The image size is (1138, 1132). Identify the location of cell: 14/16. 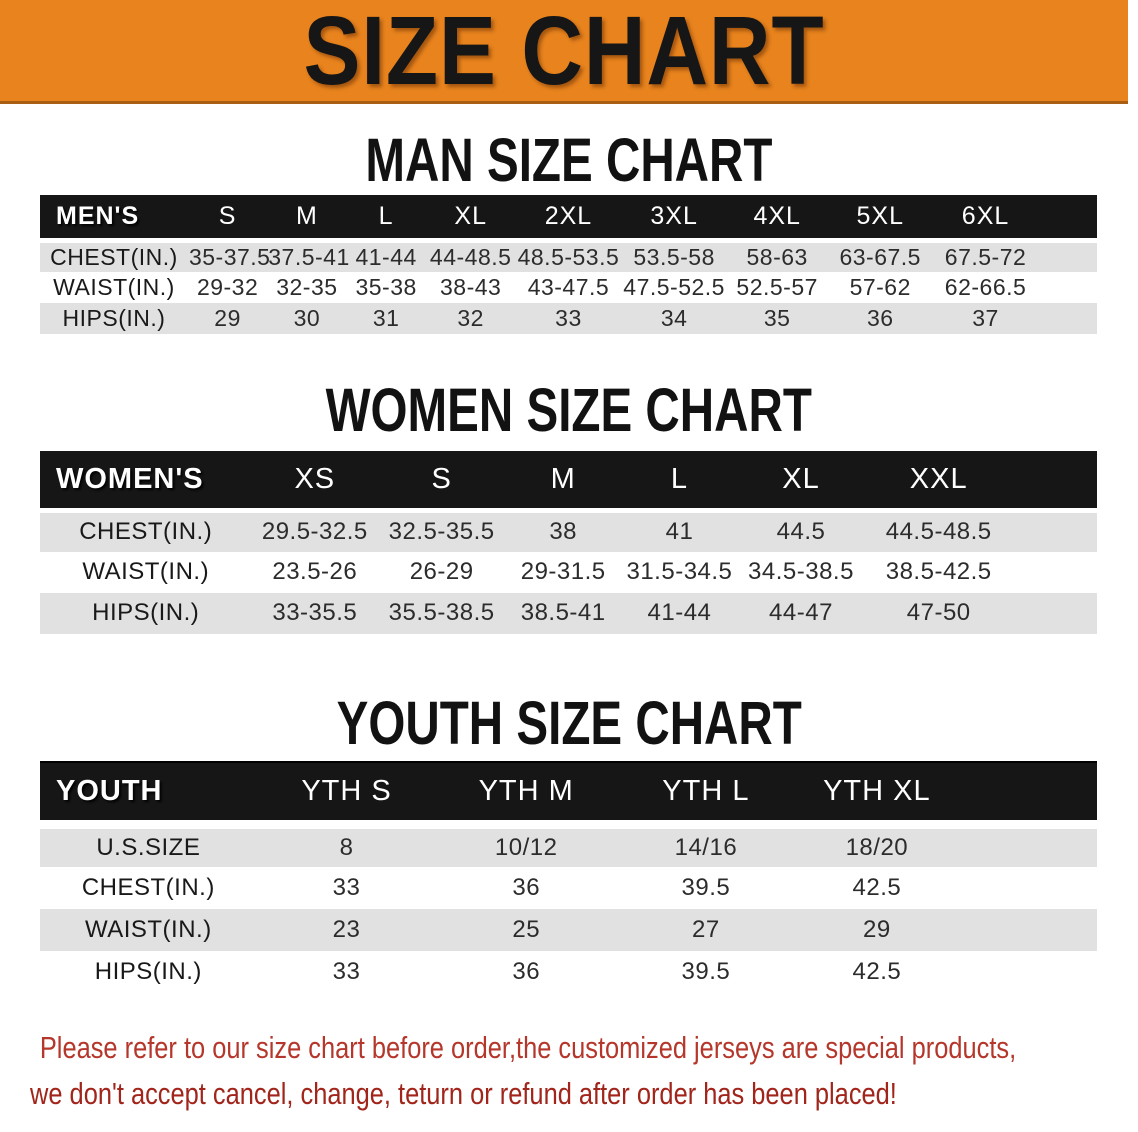
(706, 845).